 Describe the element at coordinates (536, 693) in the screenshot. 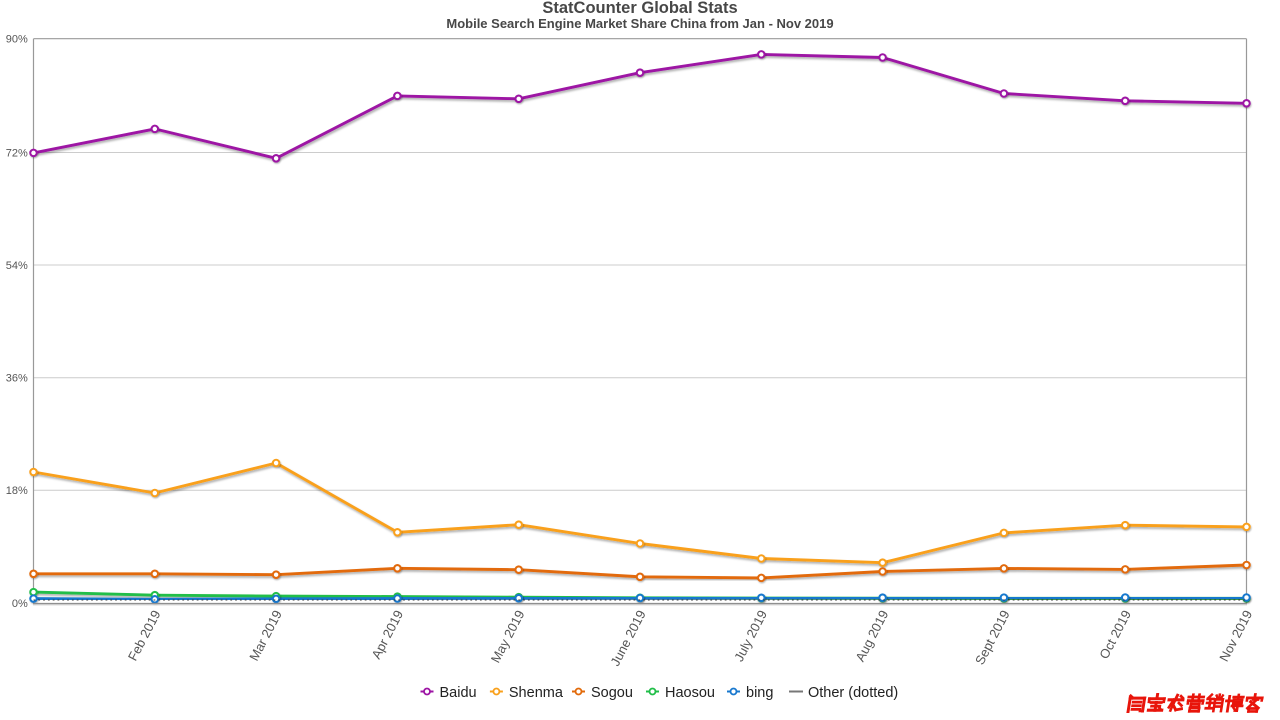

I see `svg-text: Shenma` at that location.